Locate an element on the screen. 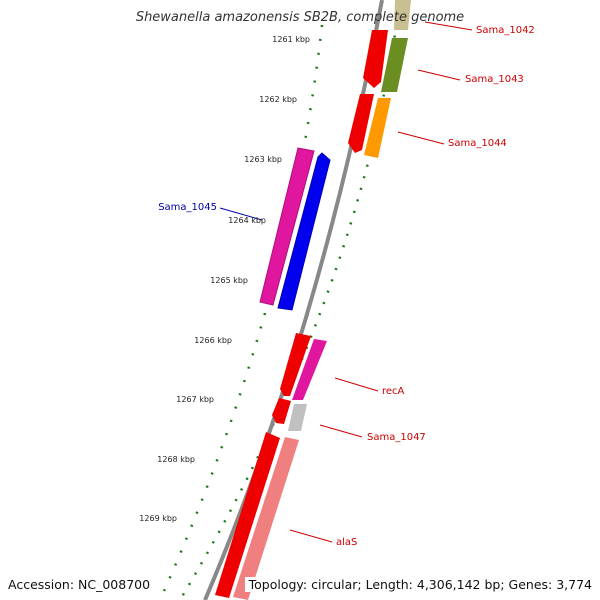 The width and height of the screenshot is (600, 600). feature-reca is located at coordinates (309, 369).